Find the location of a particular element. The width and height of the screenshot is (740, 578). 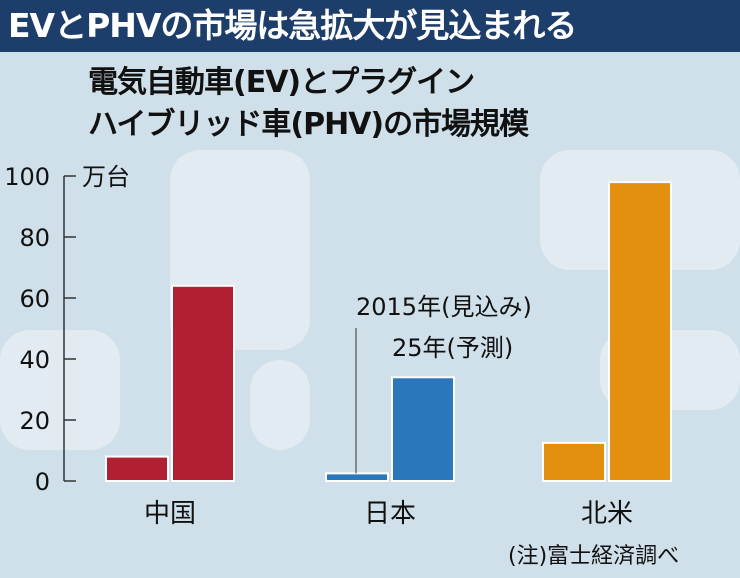

y-tick-label: 20 is located at coordinates (34, 421).